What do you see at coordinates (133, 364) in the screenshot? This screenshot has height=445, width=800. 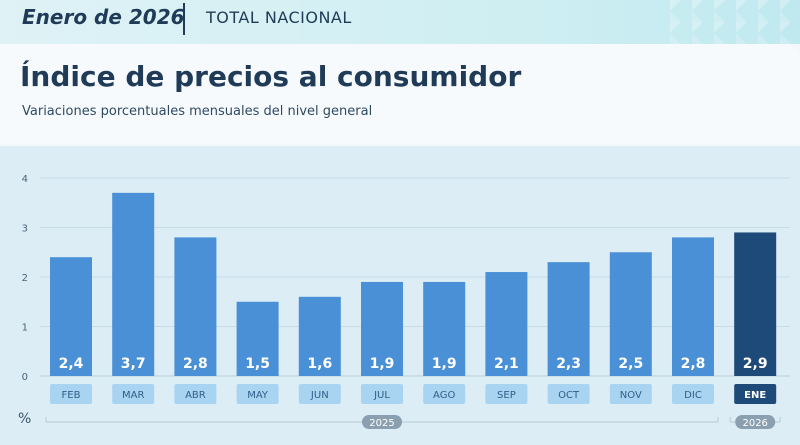 I see `bar-value-label: 3,7` at bounding box center [133, 364].